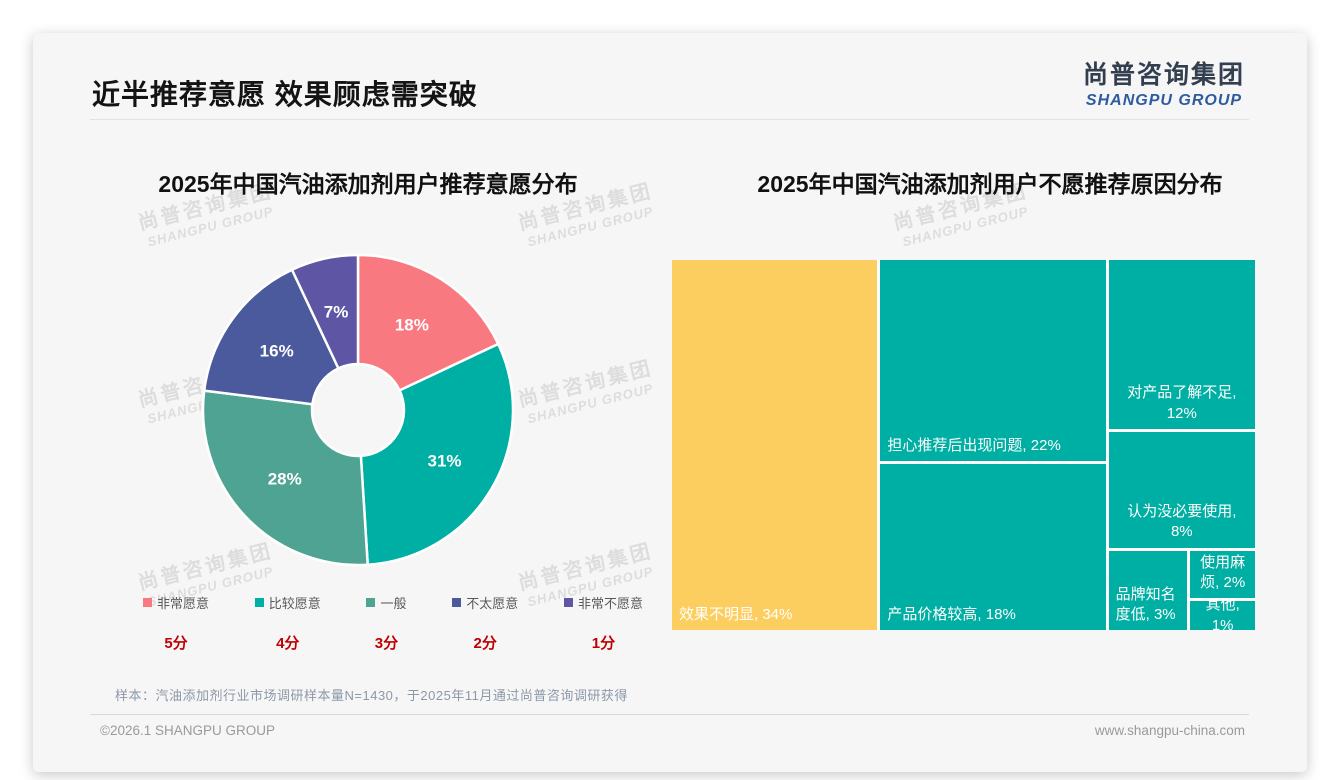 Image resolution: width=1340 pixels, height=780 pixels. What do you see at coordinates (669, 714) in the screenshot?
I see `footer-divider` at bounding box center [669, 714].